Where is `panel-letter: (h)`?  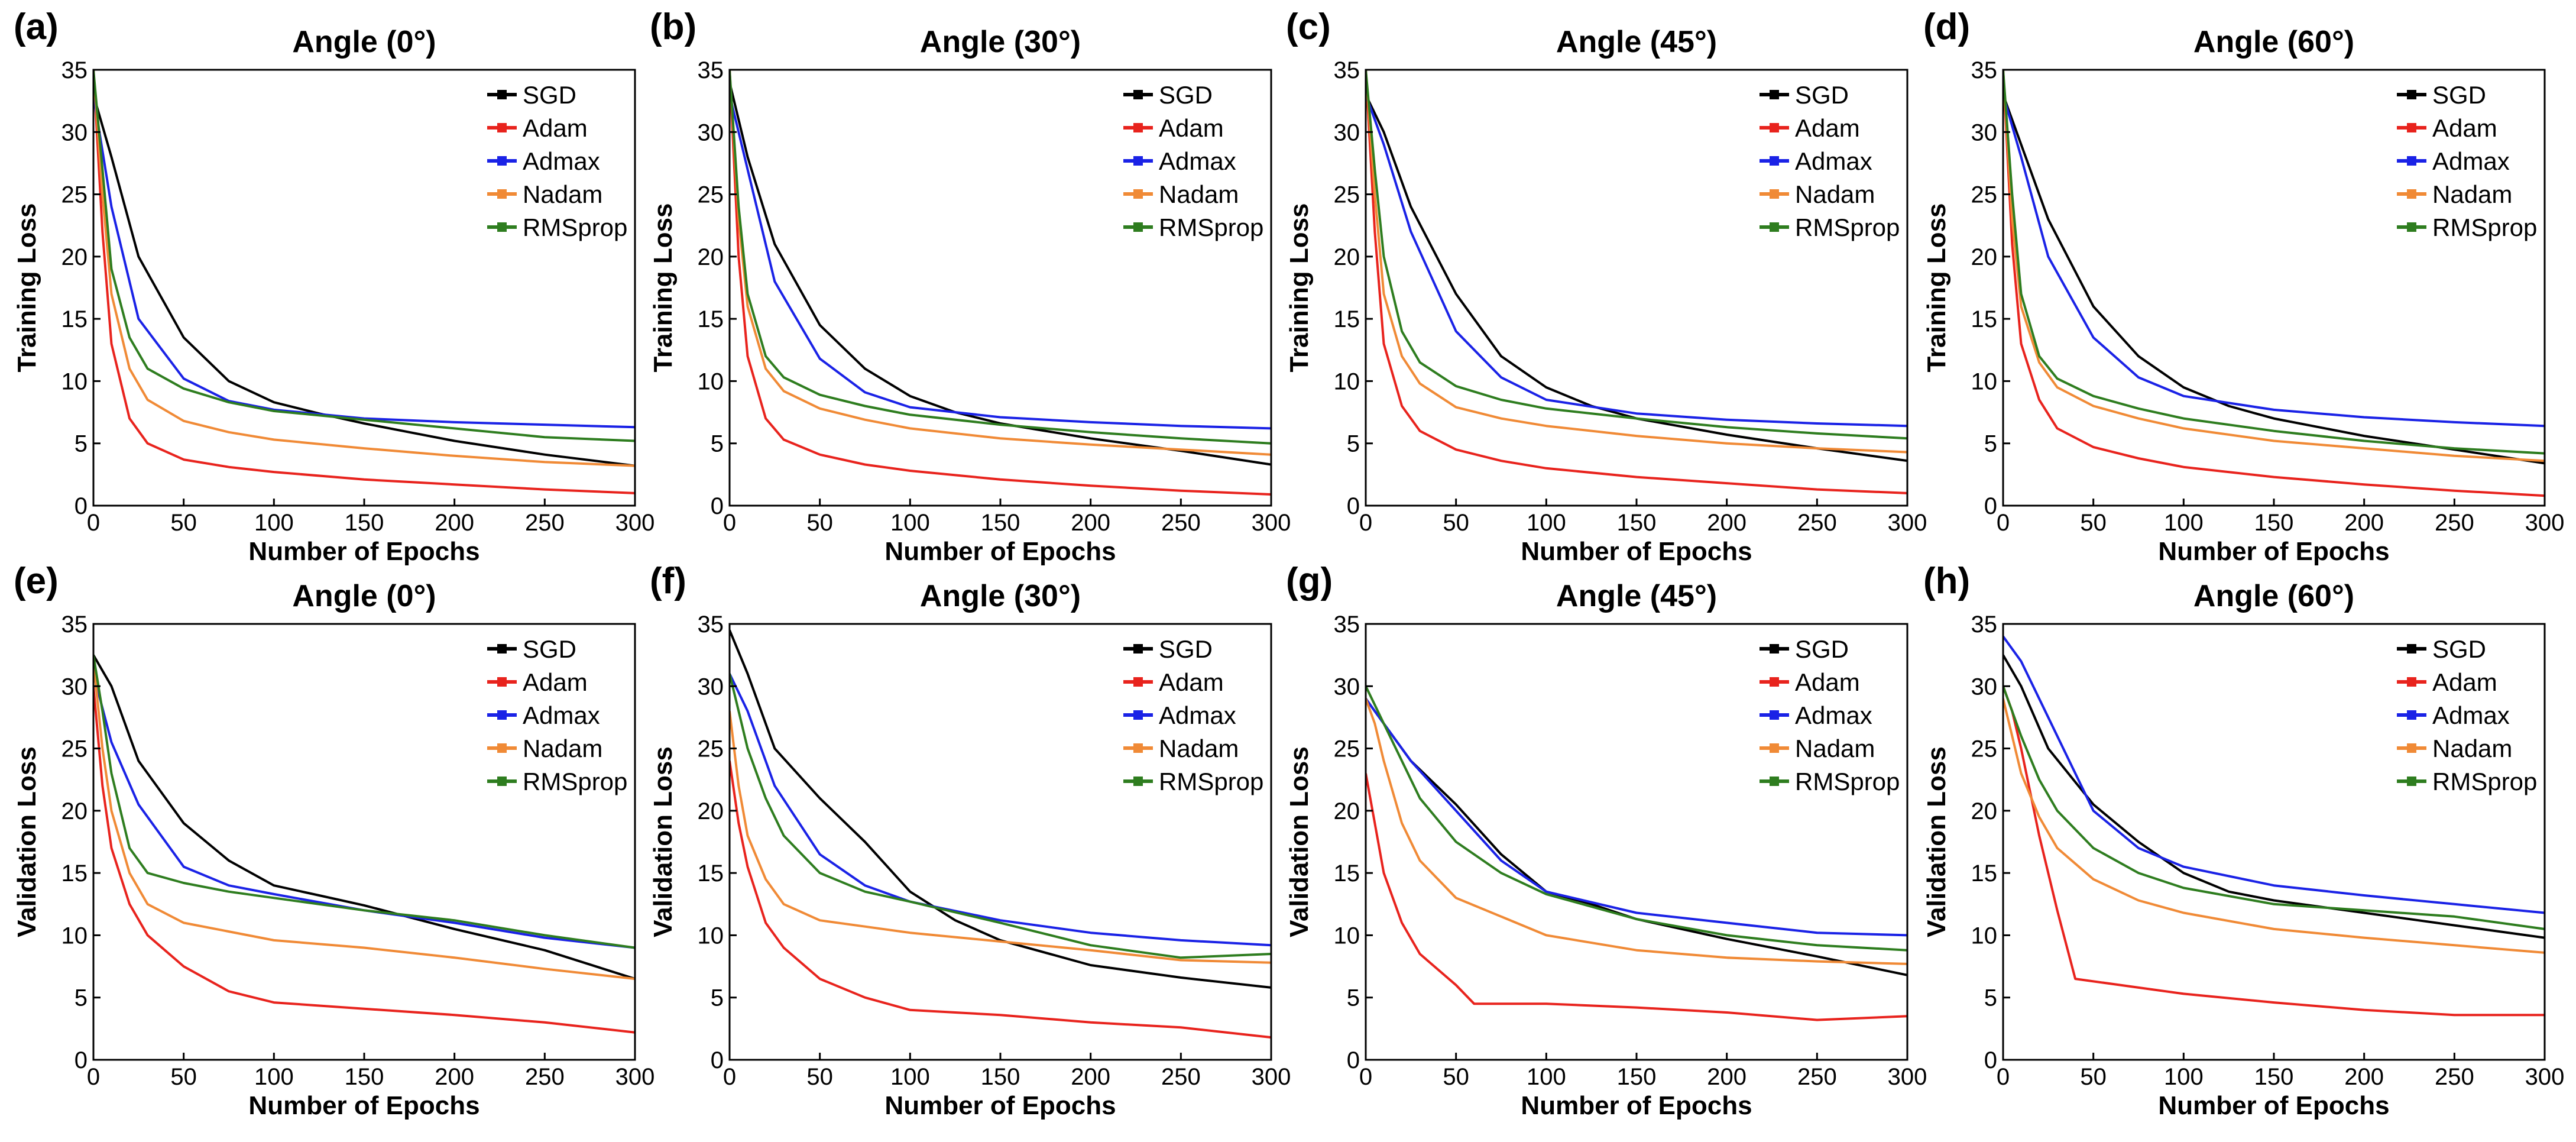 panel-letter: (h) is located at coordinates (1946, 581).